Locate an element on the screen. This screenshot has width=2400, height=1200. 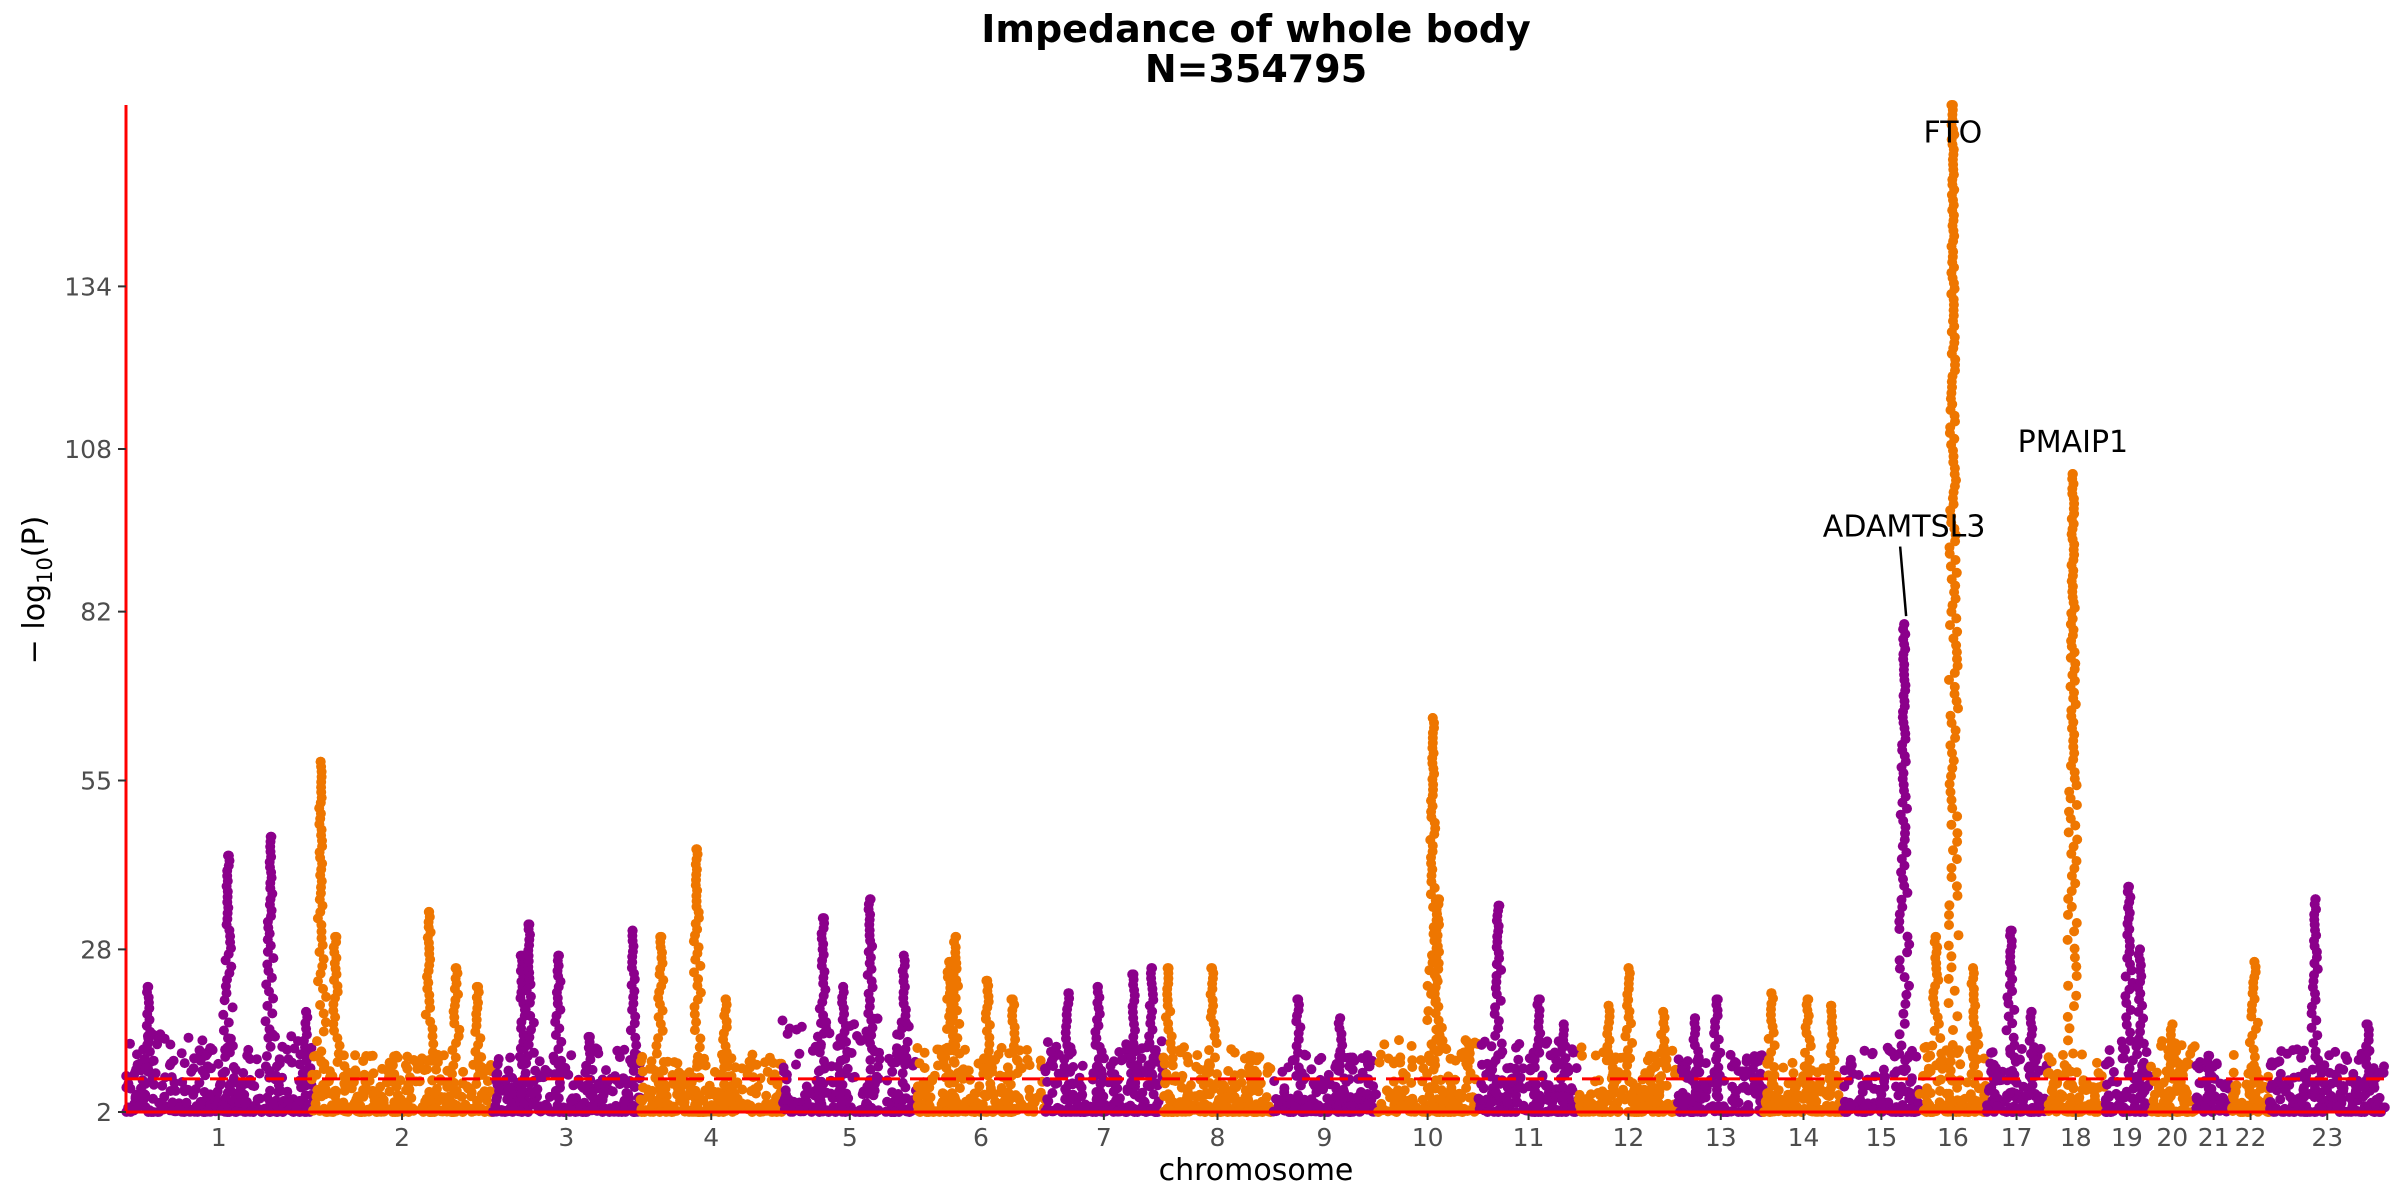
chromosome-7-points is located at coordinates (1104, 1040).